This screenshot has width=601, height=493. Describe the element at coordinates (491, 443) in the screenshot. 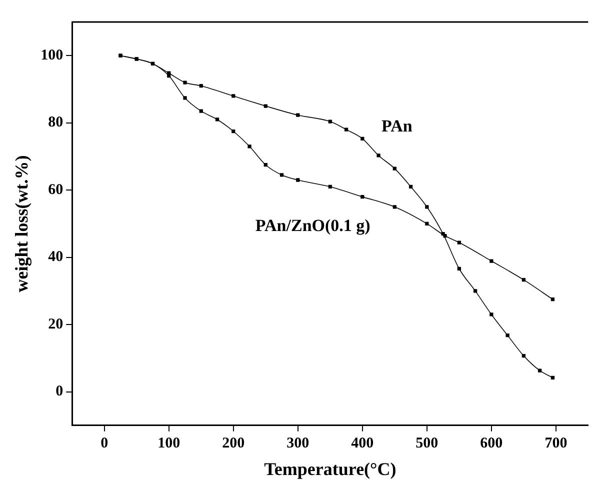

I see `x-tick-label: 600` at that location.